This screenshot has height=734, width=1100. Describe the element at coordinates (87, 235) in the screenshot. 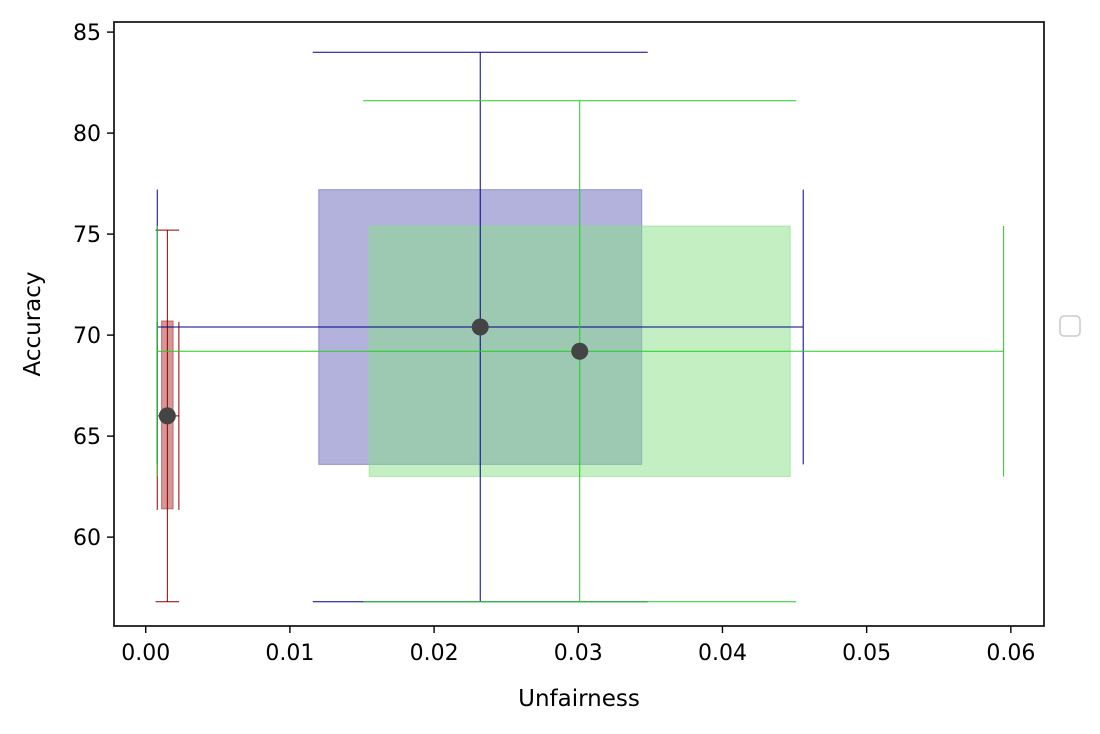

I see `y-tick-label: 75` at that location.